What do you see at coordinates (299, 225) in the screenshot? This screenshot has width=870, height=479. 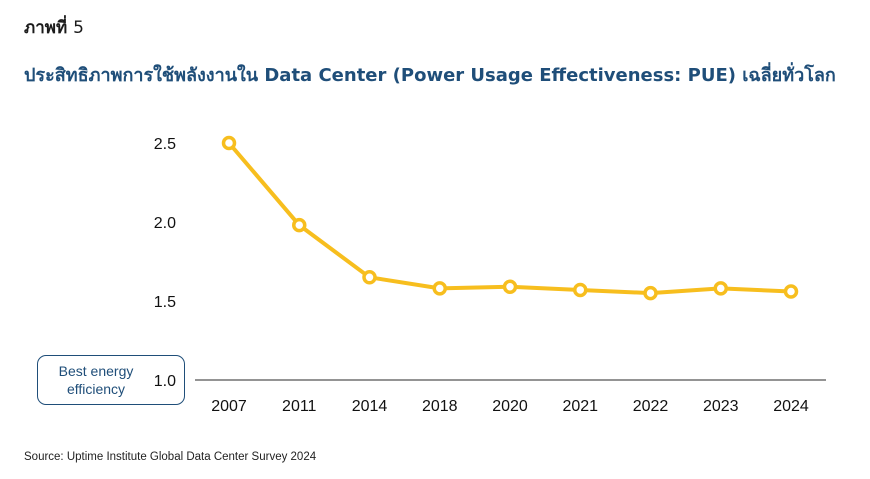 I see `pue-data-point-2011` at bounding box center [299, 225].